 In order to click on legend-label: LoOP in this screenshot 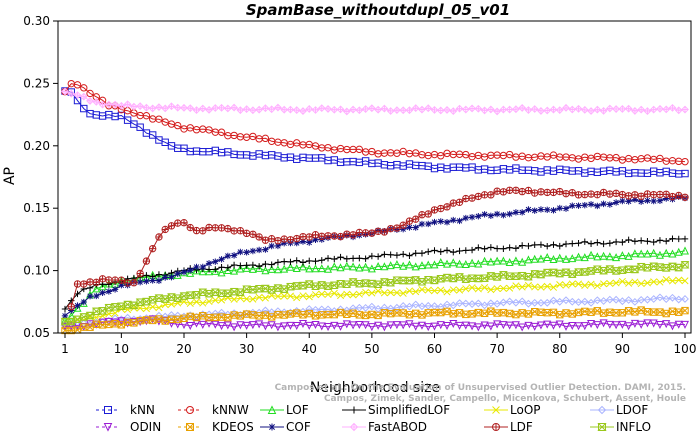, I will do `click(525, 410)`.